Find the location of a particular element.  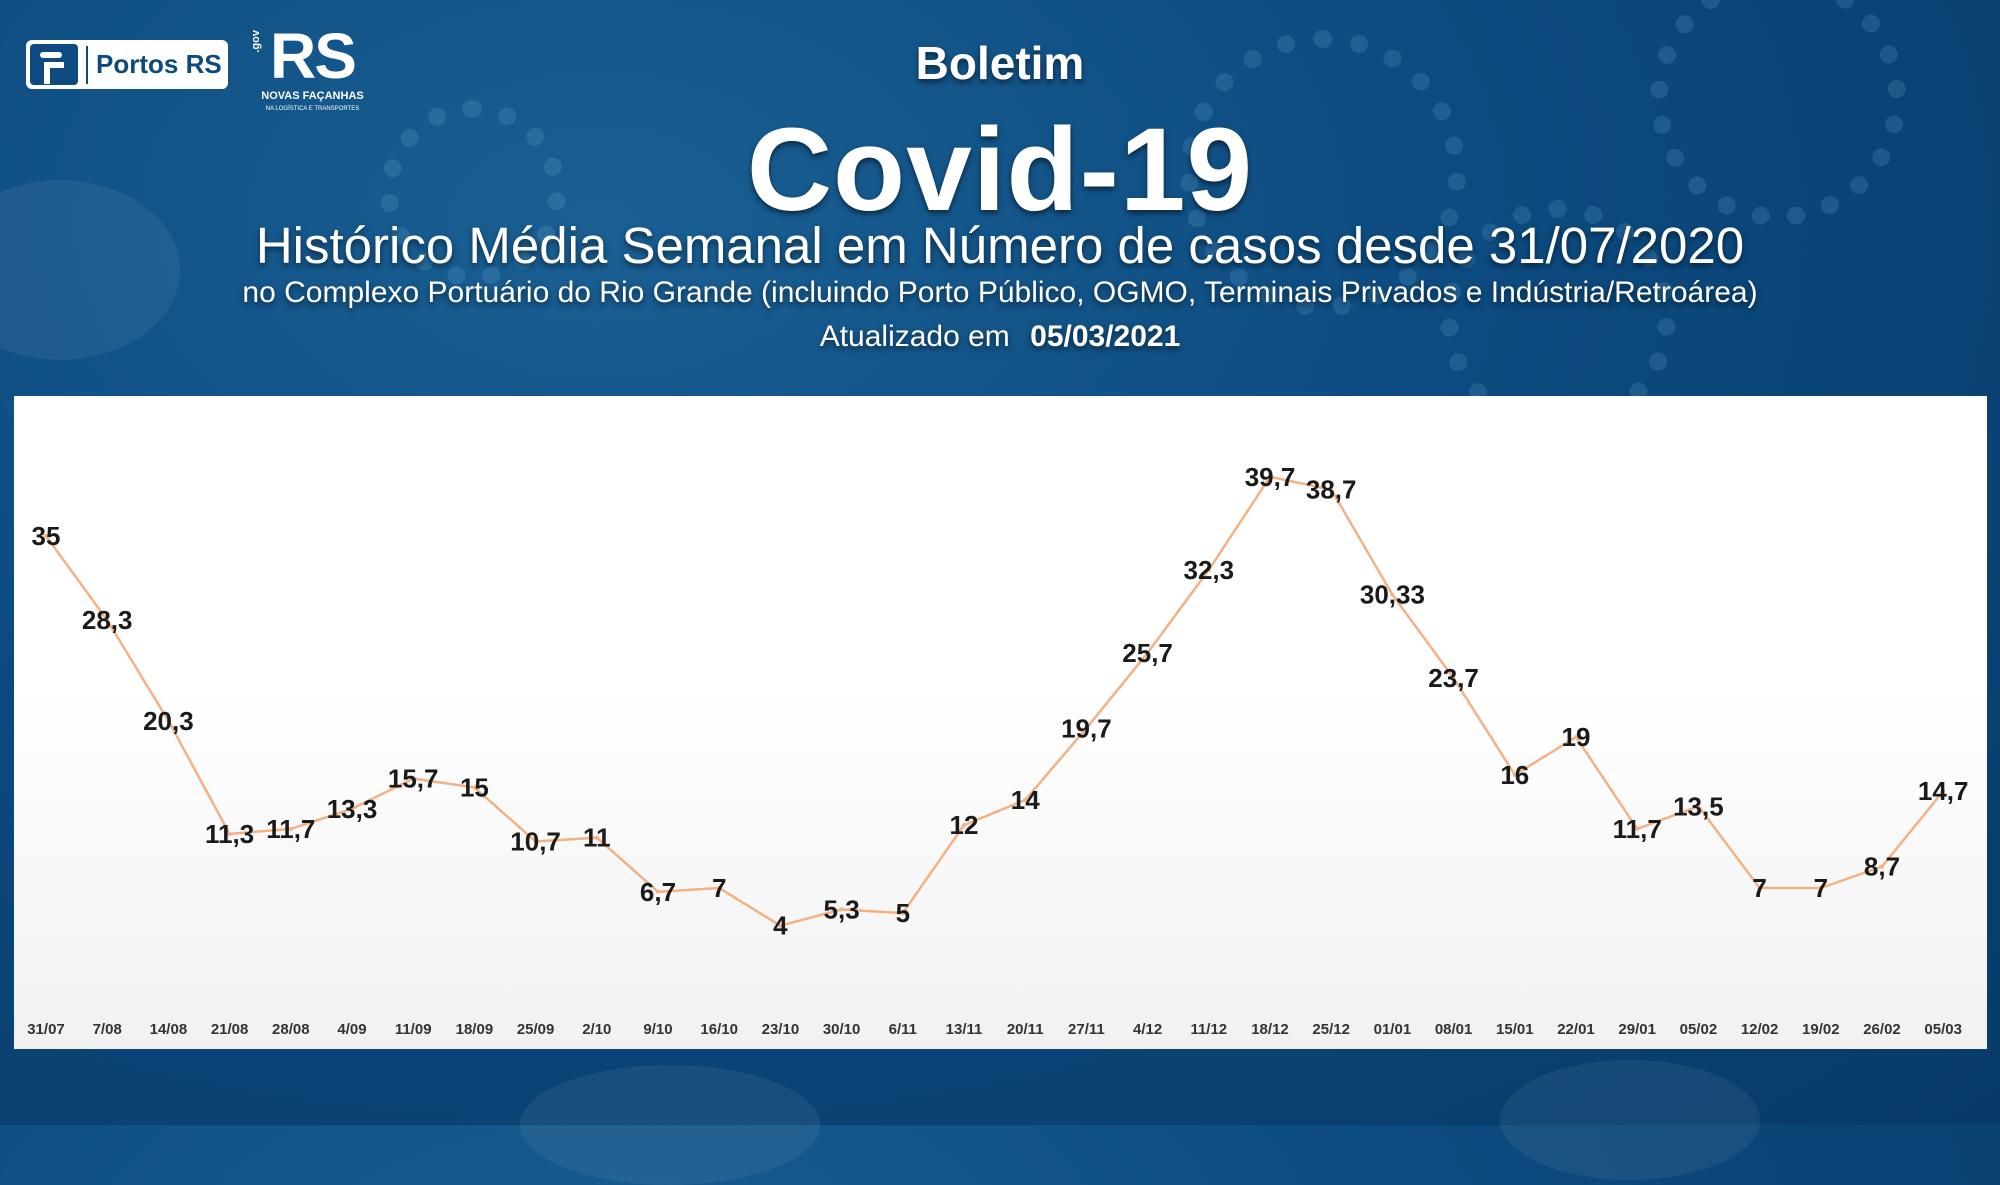

data-label: 19,7 is located at coordinates (1086, 728).